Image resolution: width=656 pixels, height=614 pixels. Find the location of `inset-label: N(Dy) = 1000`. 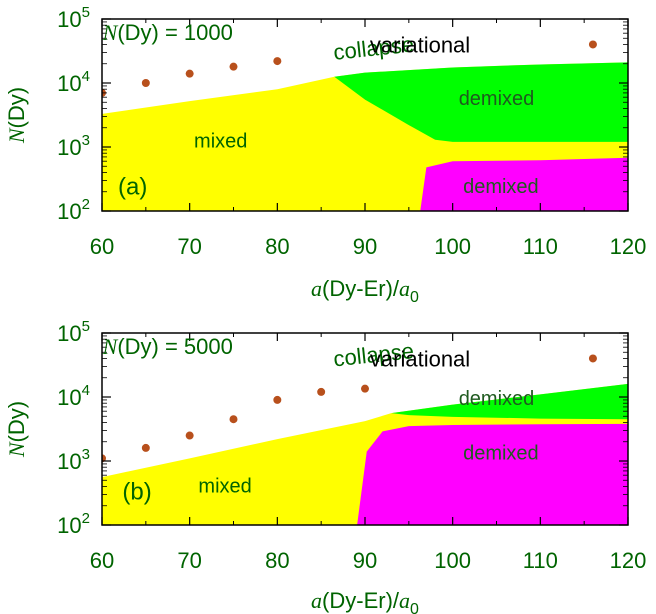

inset-label: N(Dy) = 1000 is located at coordinates (167, 32).